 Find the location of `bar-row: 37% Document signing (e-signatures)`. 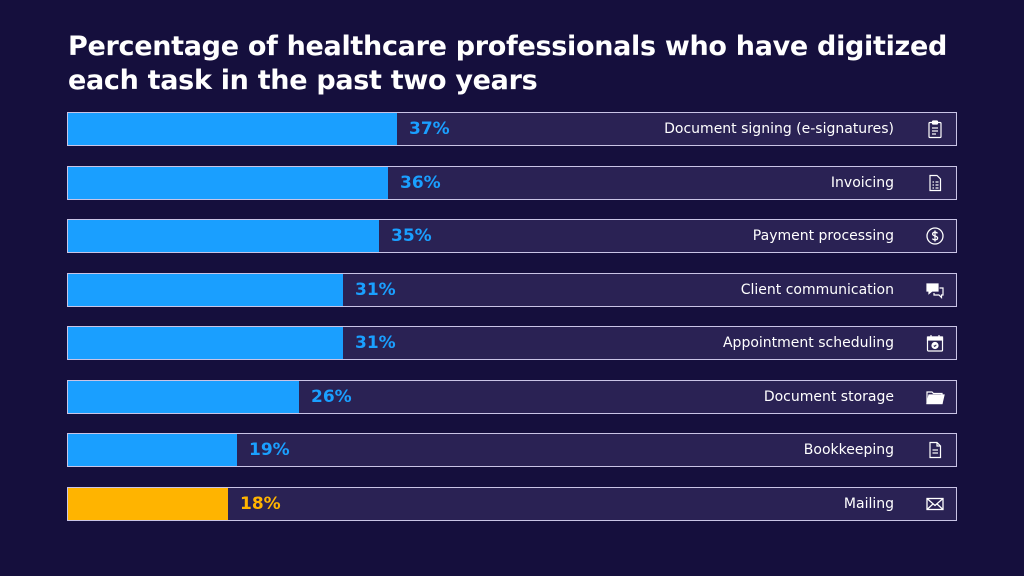

bar-row: 37% Document signing (e-signatures) is located at coordinates (512, 129).